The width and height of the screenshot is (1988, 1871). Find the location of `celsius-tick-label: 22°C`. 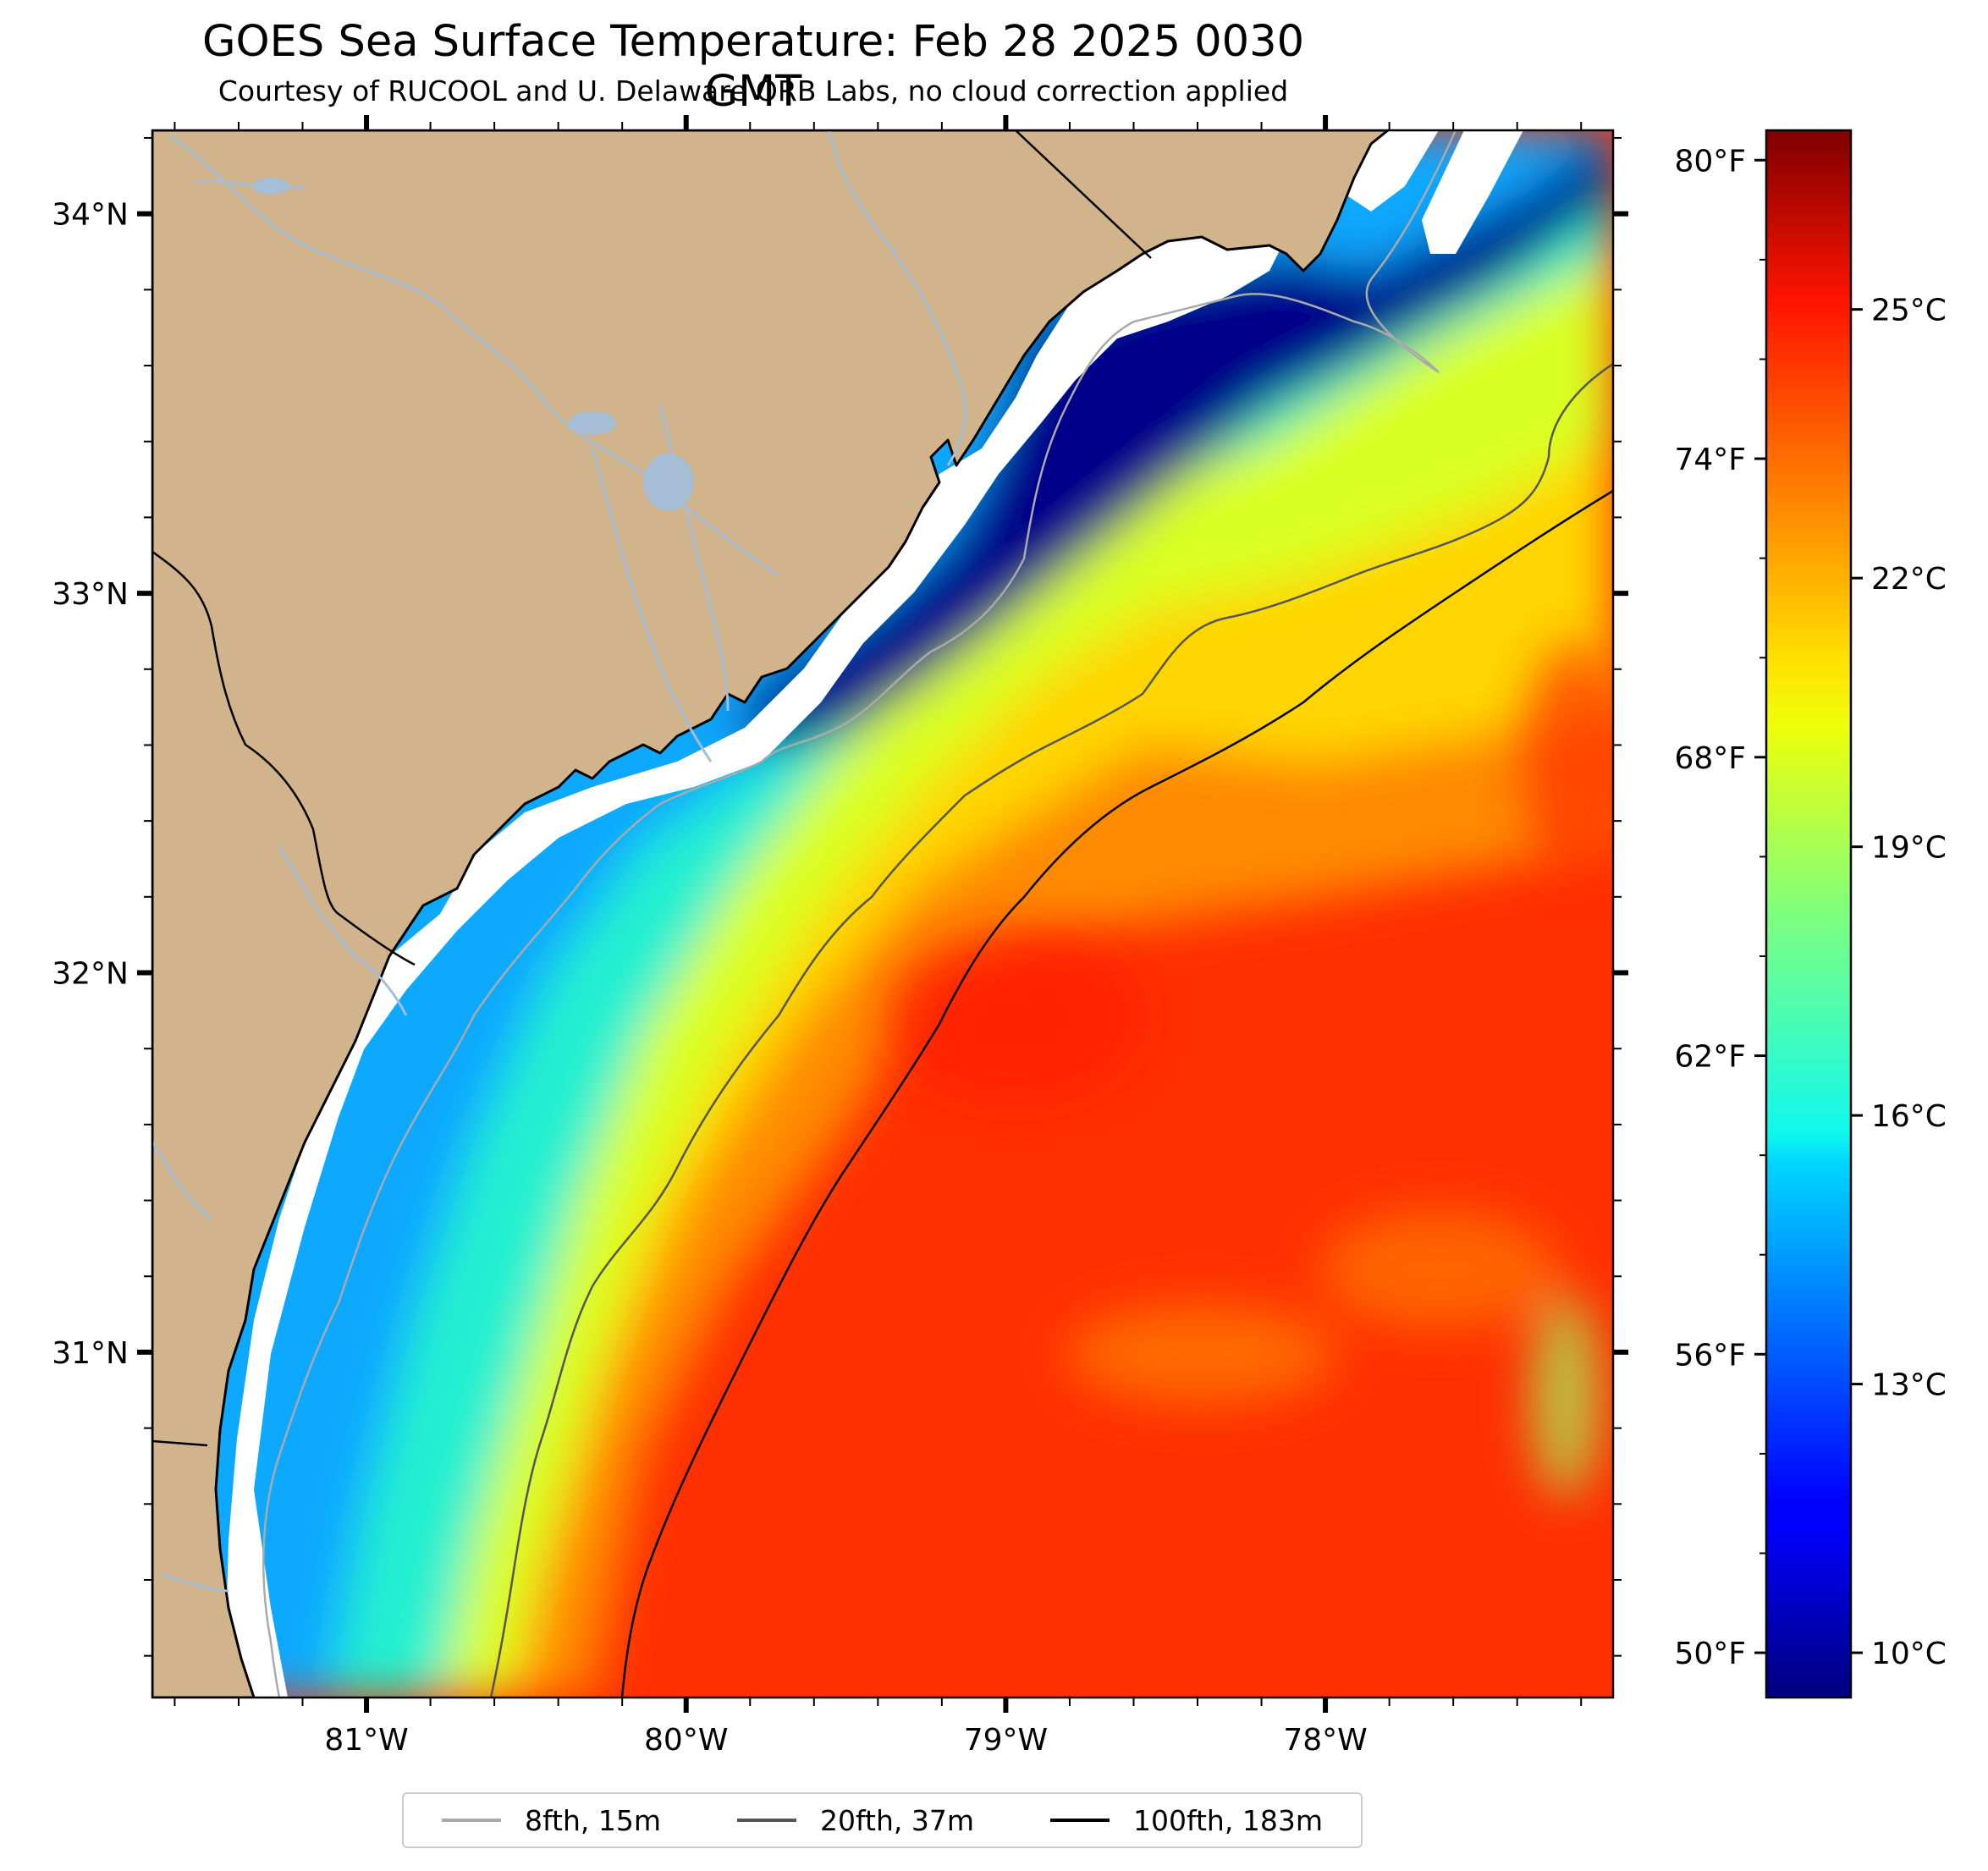

celsius-tick-label: 22°C is located at coordinates (1909, 580).